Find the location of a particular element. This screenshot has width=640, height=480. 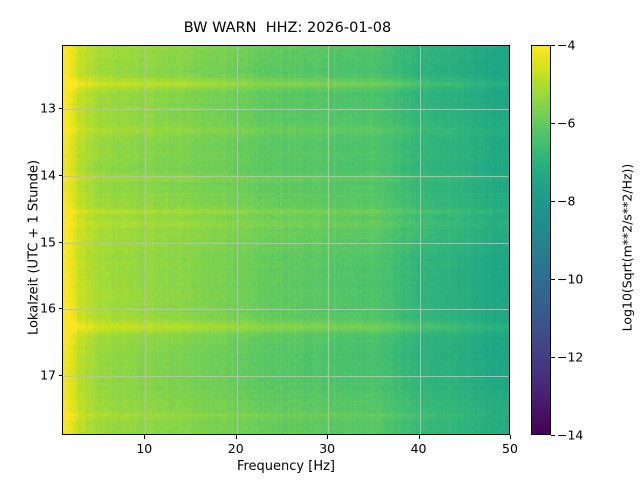

colorbar-tick-label: −6 is located at coordinates (566, 123).